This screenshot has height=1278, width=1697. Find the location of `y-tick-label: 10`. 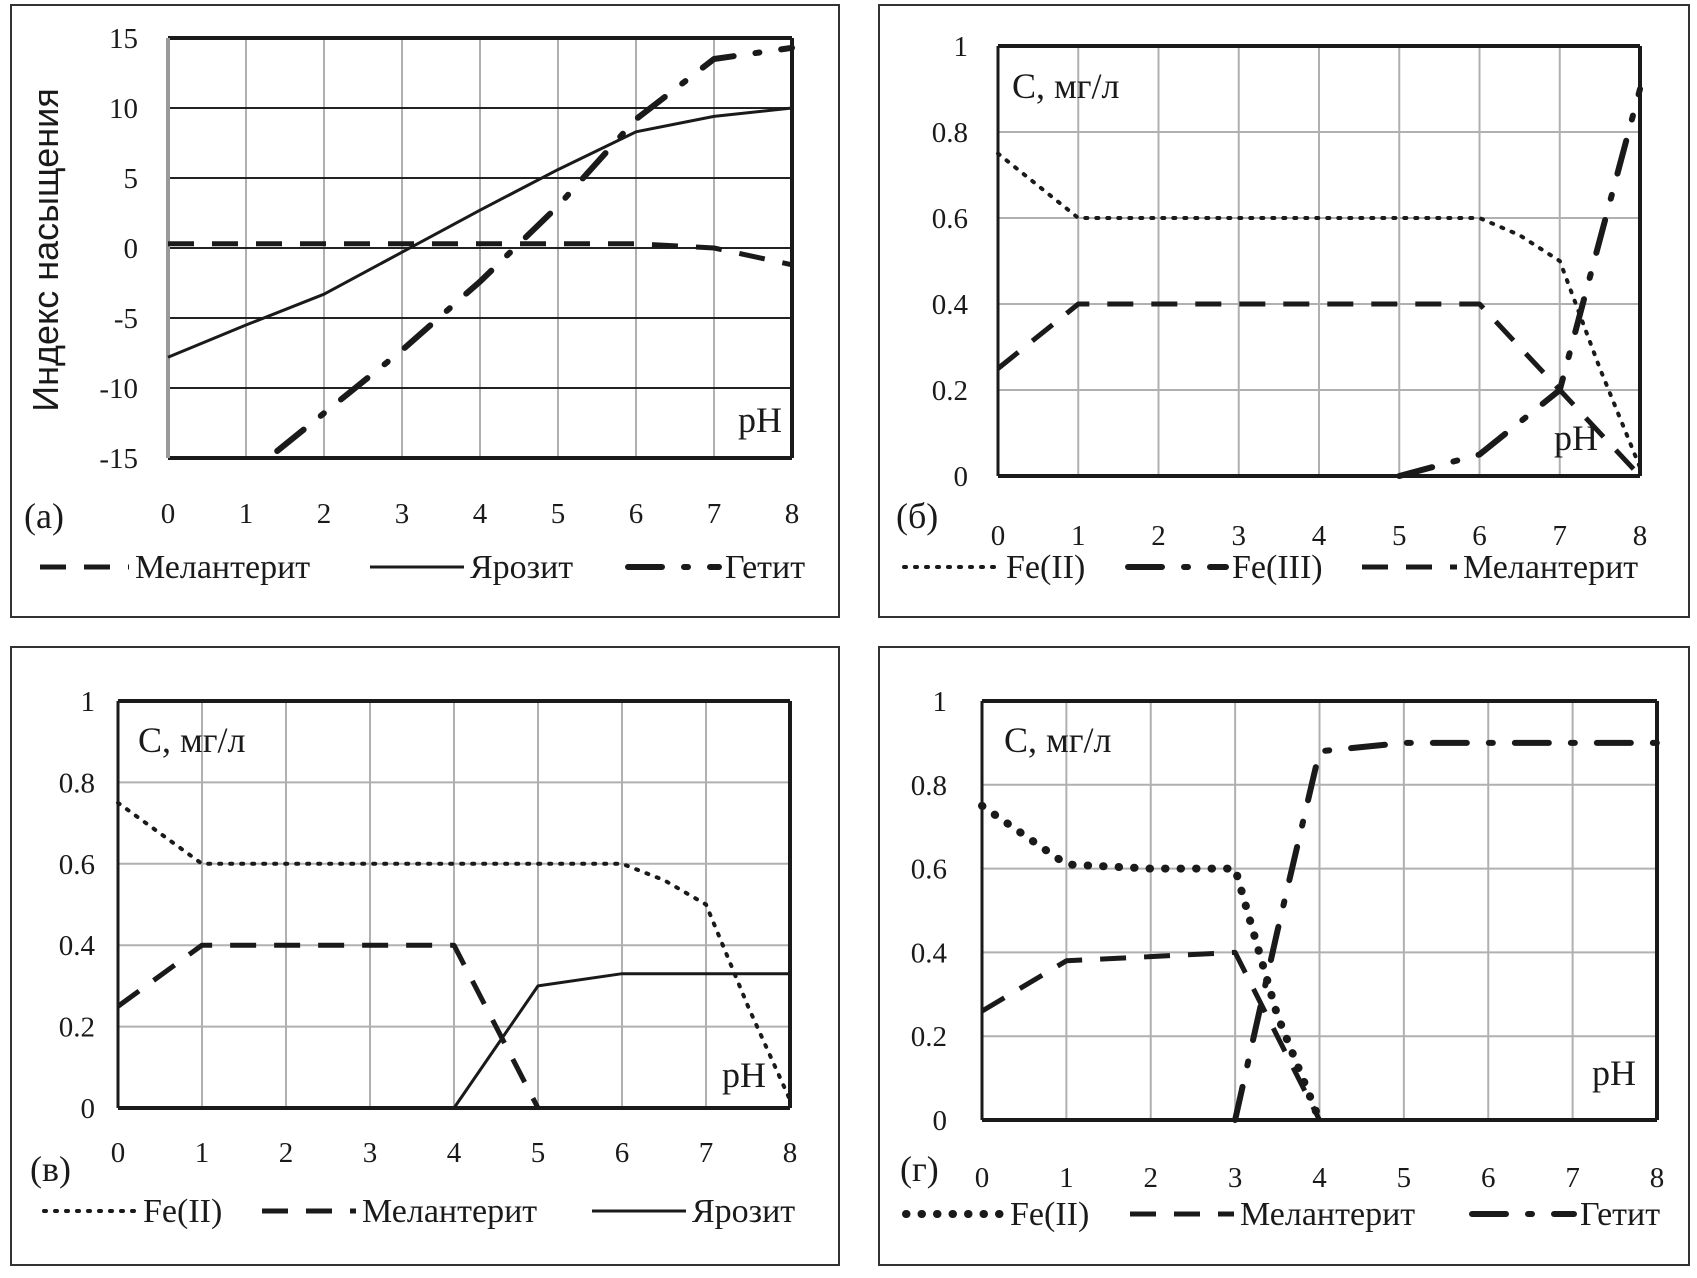

y-tick-label: 10 is located at coordinates (123, 109).